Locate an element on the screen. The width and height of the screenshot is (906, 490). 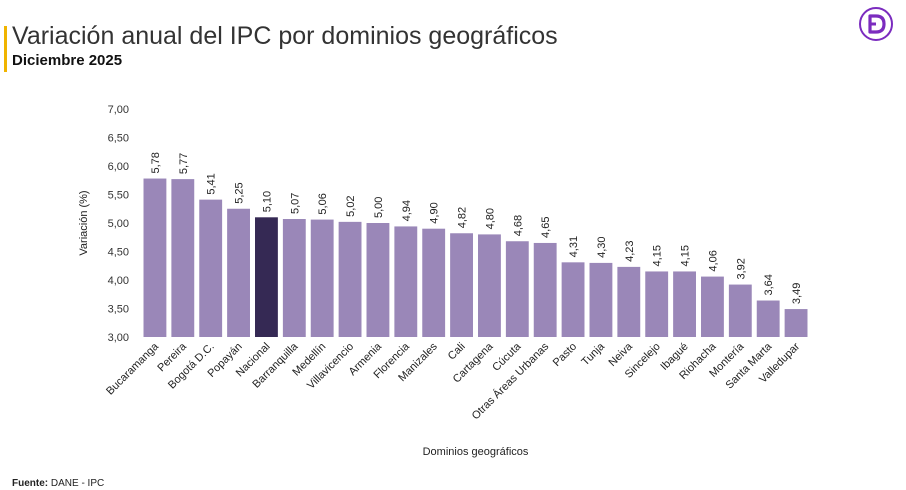
data-label: 5,41 is located at coordinates (212, 183).